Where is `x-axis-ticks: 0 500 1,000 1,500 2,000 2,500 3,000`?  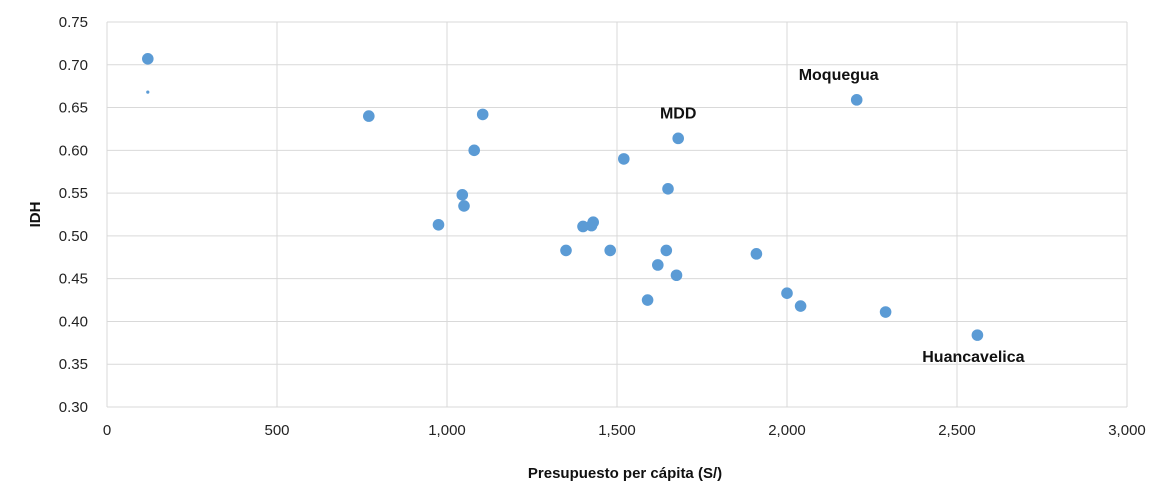
x-axis-ticks: 0 500 1,000 1,500 2,000 2,500 3,000 is located at coordinates (624, 430).